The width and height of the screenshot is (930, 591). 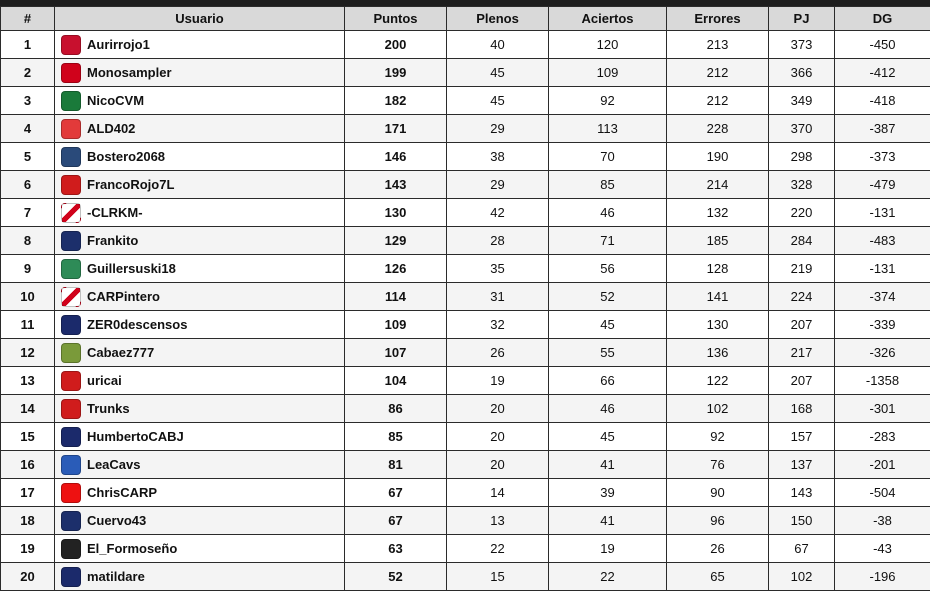 I want to click on username-link: Trunks, so click(x=108, y=408).